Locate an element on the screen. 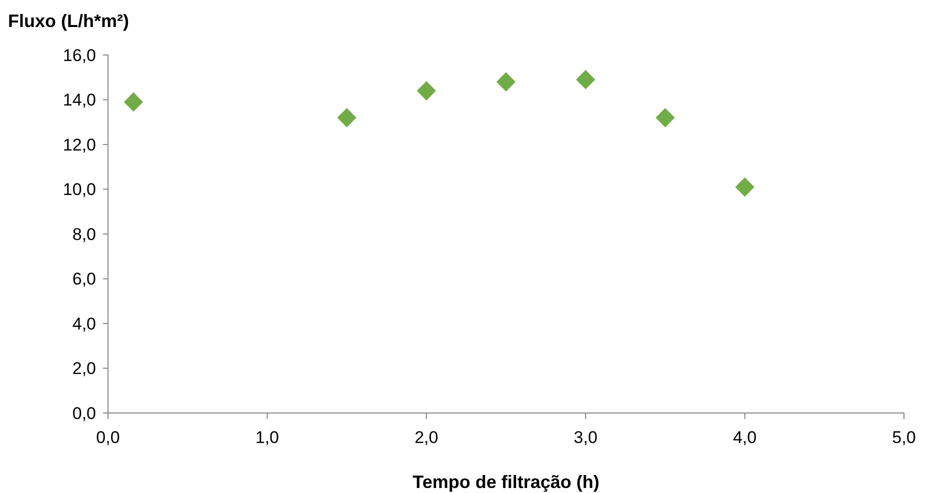  x-tick-label: 3,0 is located at coordinates (586, 437).